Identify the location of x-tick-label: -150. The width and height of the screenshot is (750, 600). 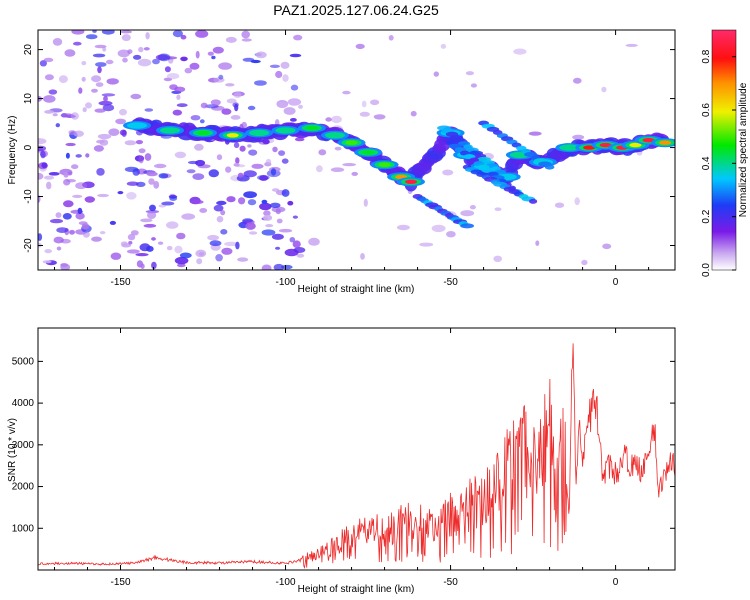
(121, 282).